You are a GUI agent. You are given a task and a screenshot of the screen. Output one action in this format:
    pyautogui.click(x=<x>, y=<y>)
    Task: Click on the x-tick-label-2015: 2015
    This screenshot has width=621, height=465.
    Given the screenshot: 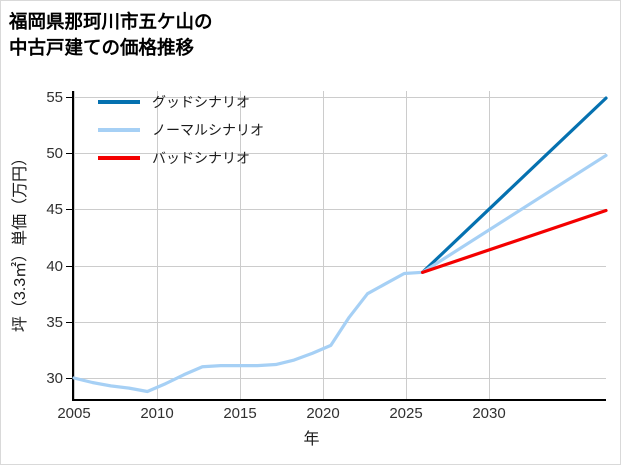 What is the action you would take?
    pyautogui.click(x=240, y=413)
    